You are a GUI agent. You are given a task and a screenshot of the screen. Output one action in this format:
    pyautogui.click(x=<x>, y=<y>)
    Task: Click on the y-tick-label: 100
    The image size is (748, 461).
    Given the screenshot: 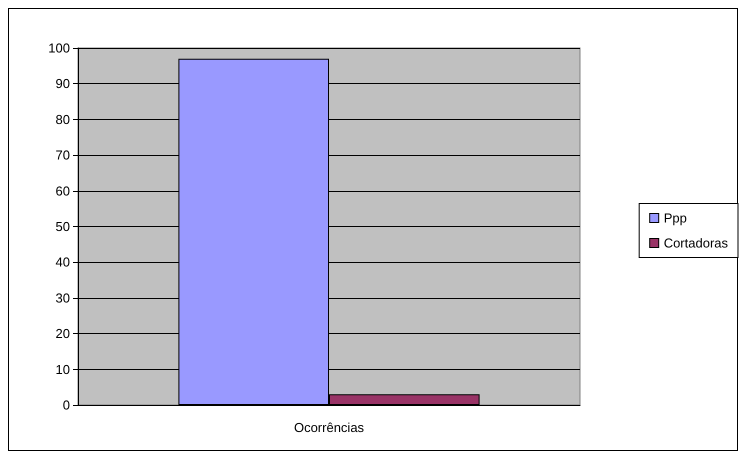 What is the action you would take?
    pyautogui.click(x=59, y=48)
    